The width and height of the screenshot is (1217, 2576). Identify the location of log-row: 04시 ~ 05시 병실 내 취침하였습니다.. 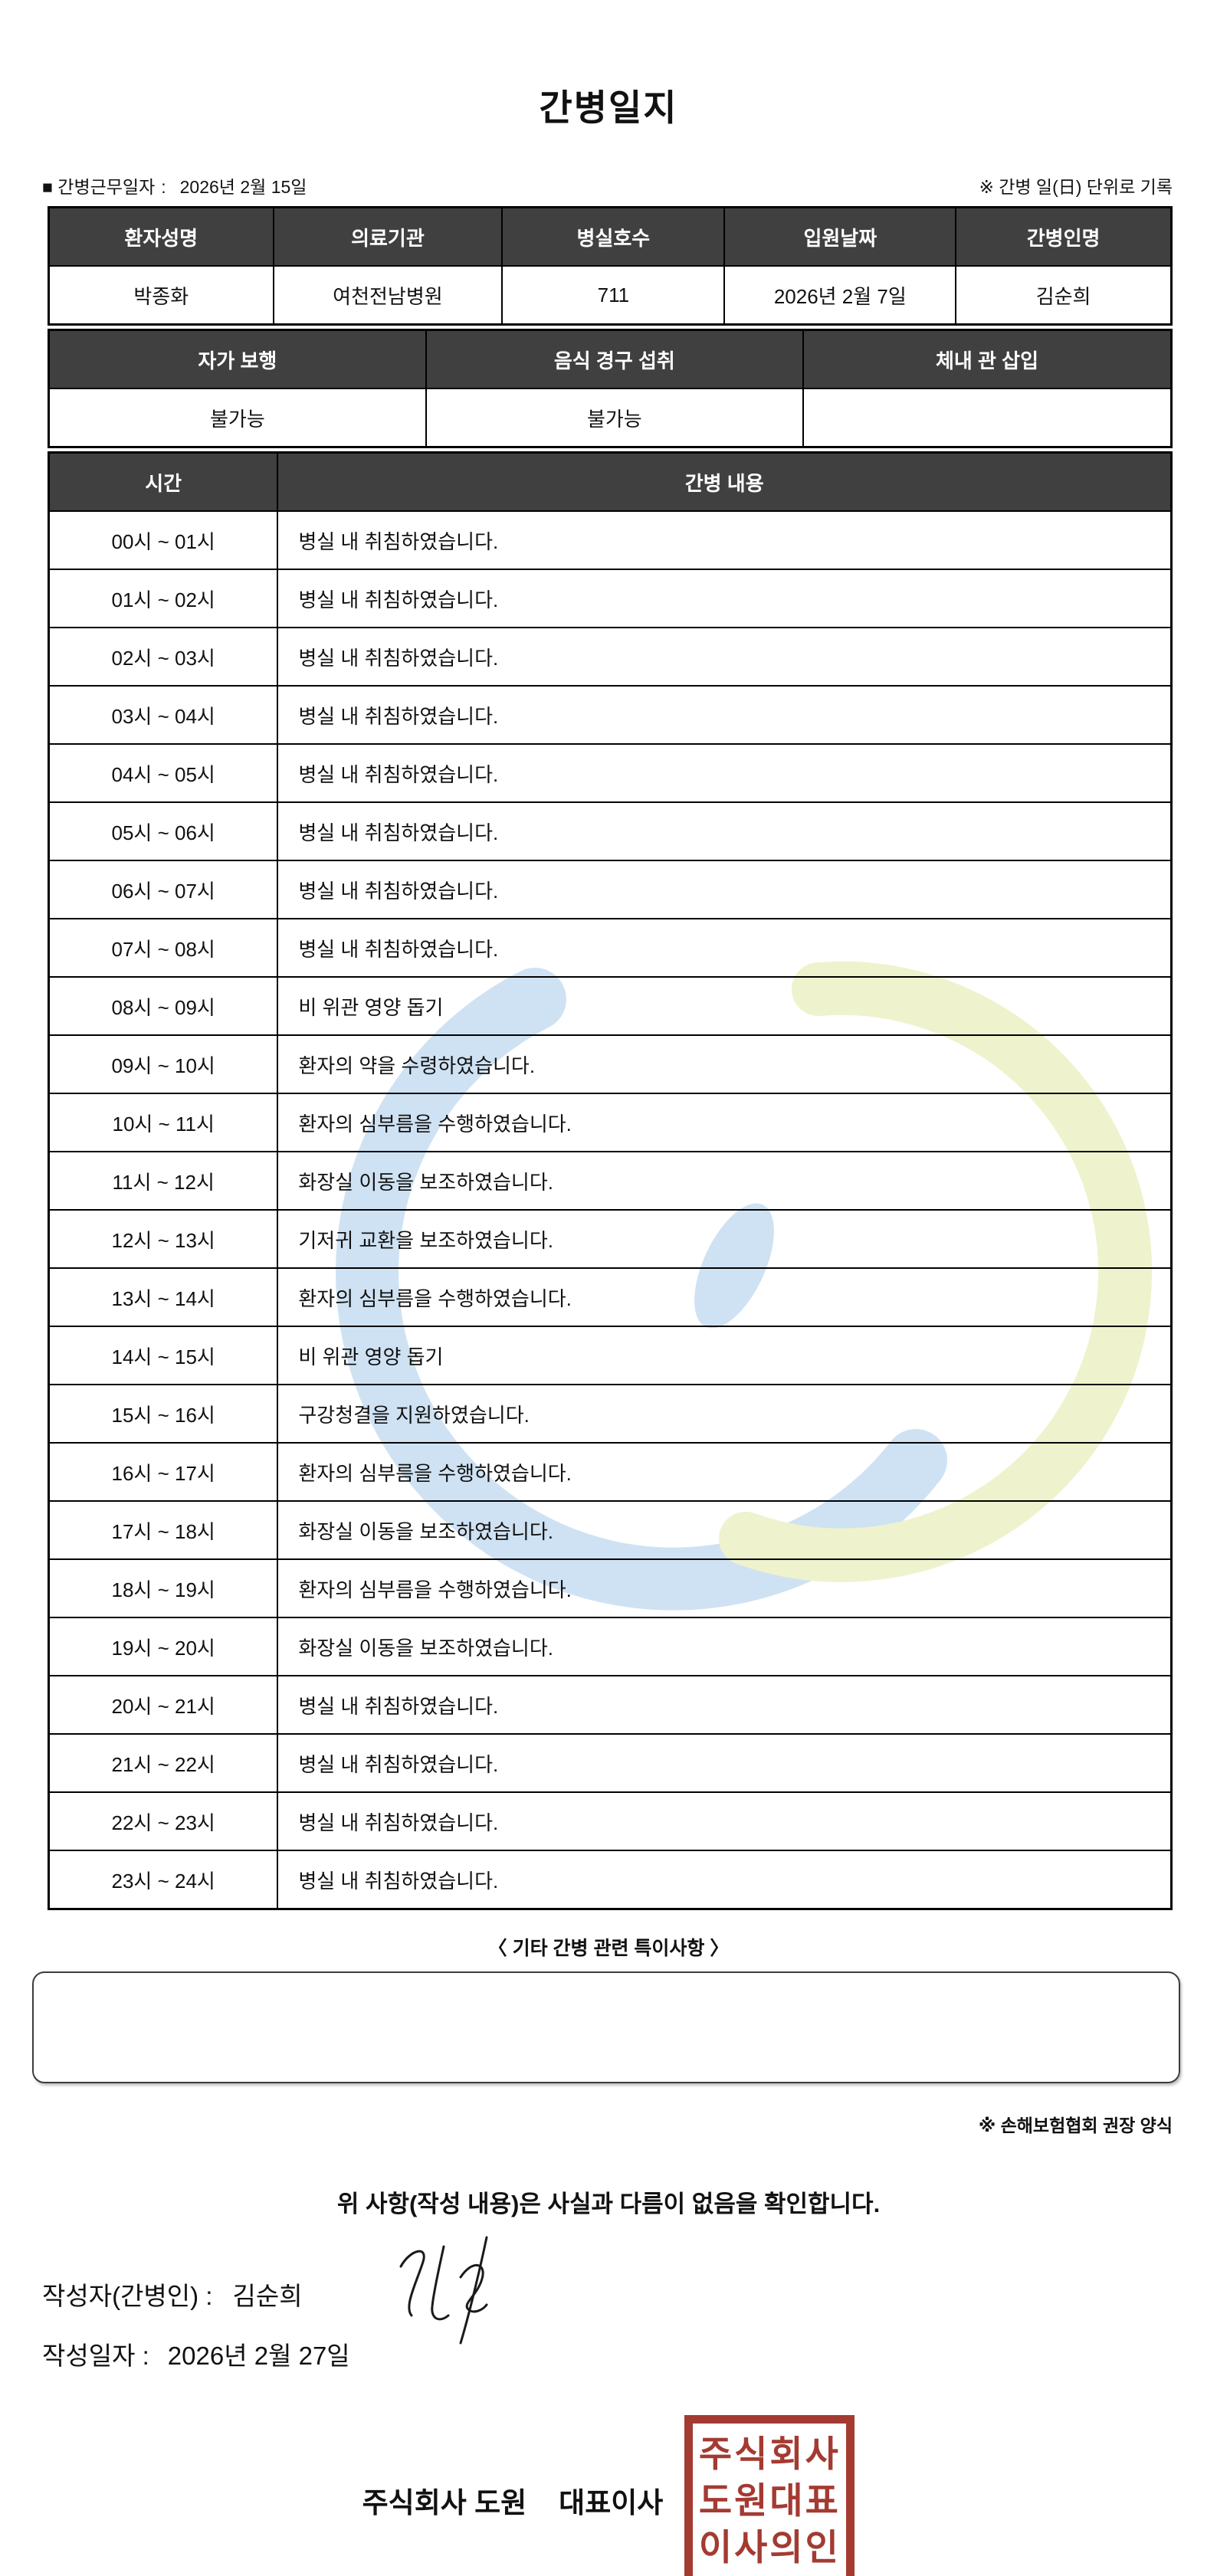
(610, 773).